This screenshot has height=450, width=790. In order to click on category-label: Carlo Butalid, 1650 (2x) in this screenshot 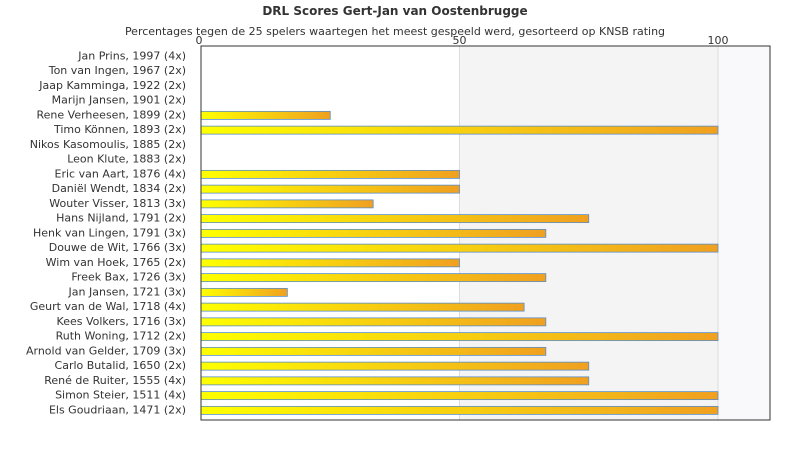, I will do `click(120, 365)`.